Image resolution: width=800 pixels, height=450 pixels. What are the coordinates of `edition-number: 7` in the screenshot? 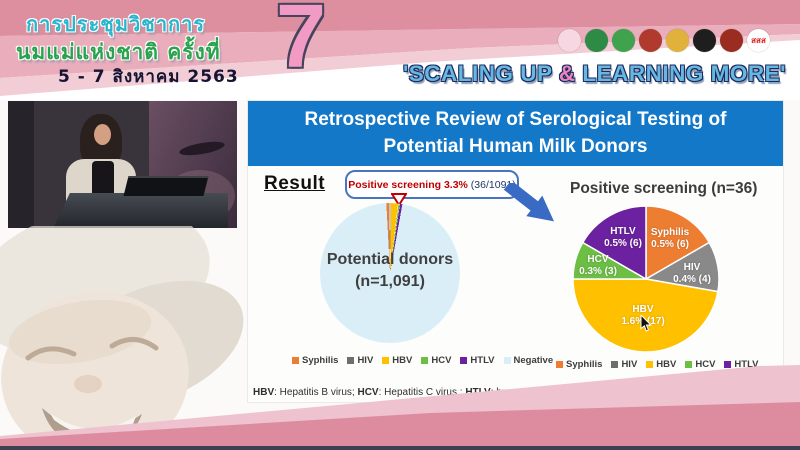 It's located at (301, 43).